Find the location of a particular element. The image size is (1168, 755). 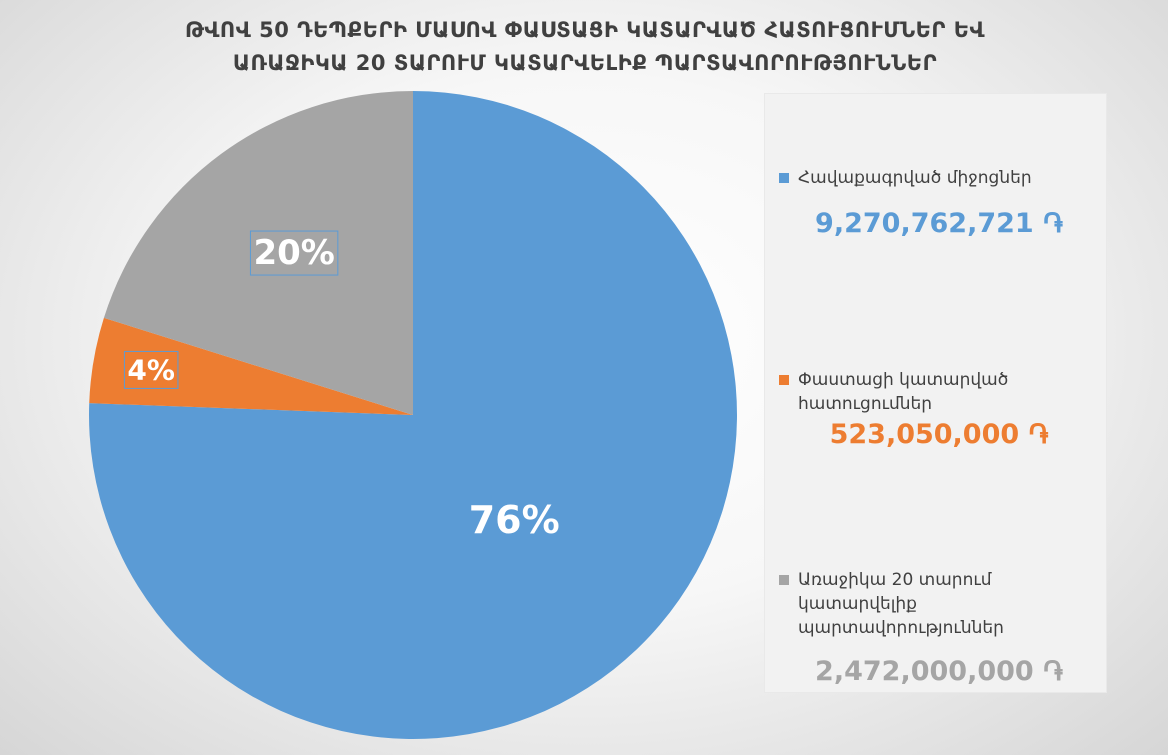

pie-label-paid: 4% is located at coordinates (151, 369).